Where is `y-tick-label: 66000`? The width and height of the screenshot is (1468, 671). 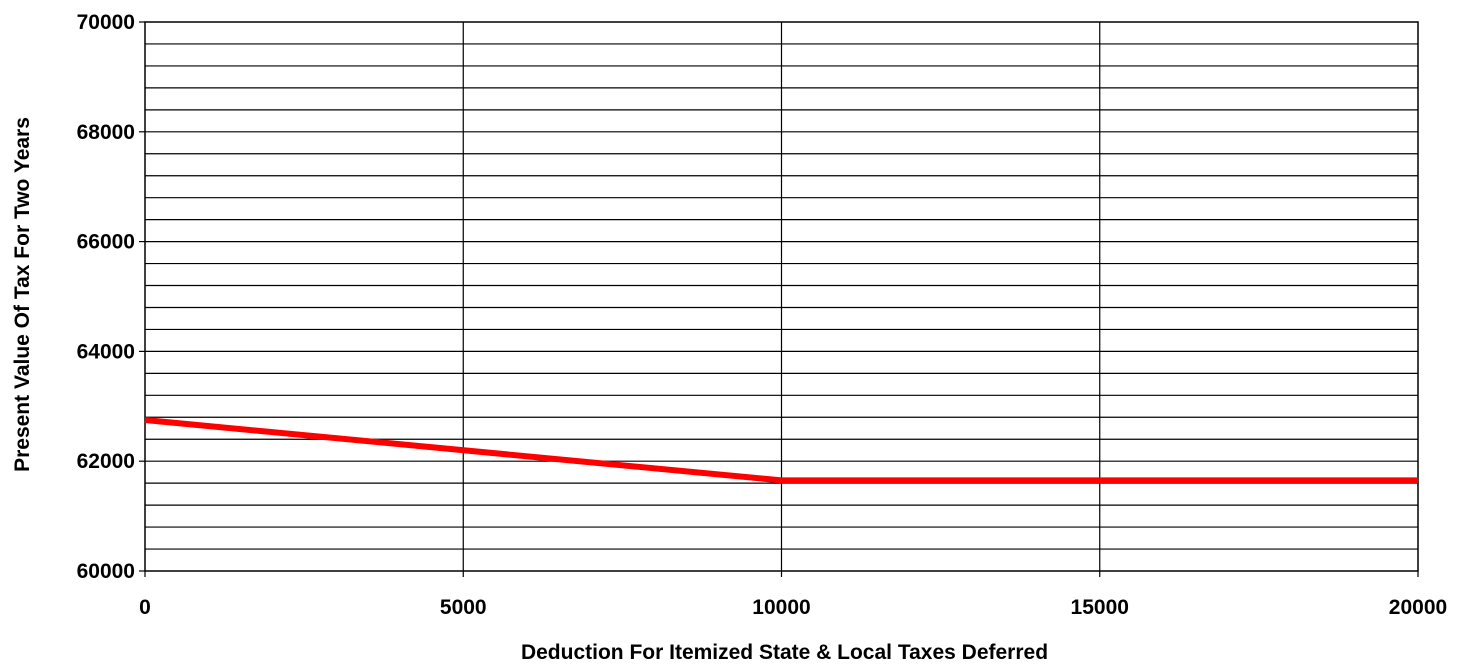 y-tick-label: 66000 is located at coordinates (106, 242).